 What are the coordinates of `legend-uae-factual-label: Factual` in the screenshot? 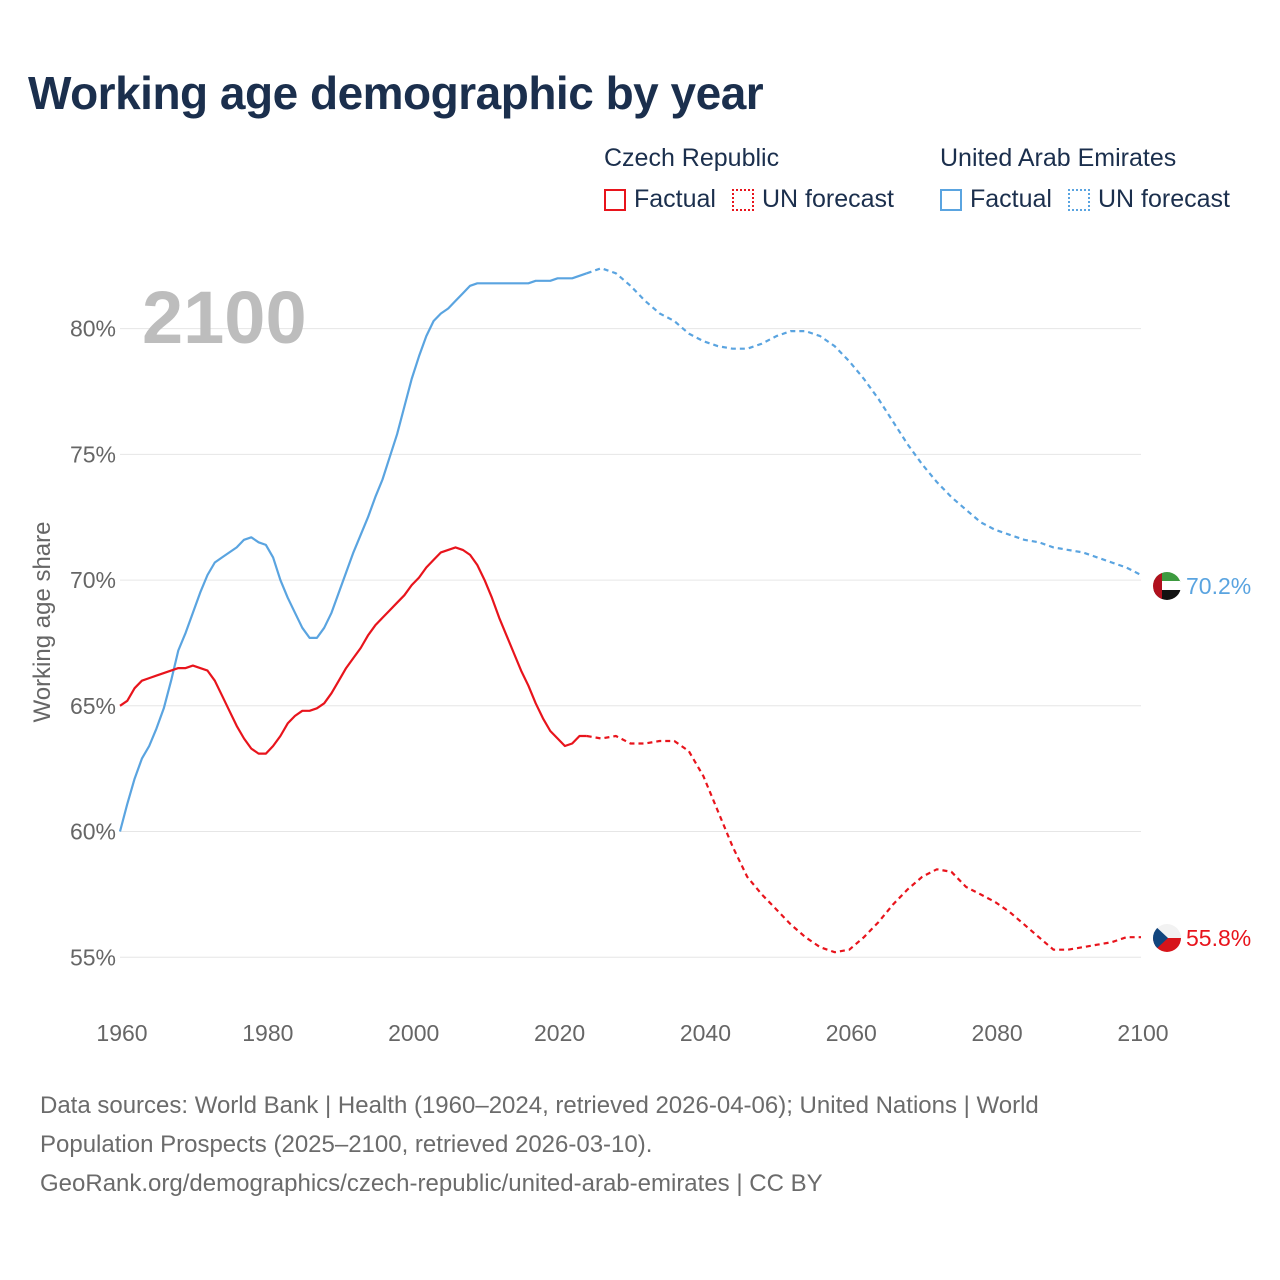 It's located at (1011, 199).